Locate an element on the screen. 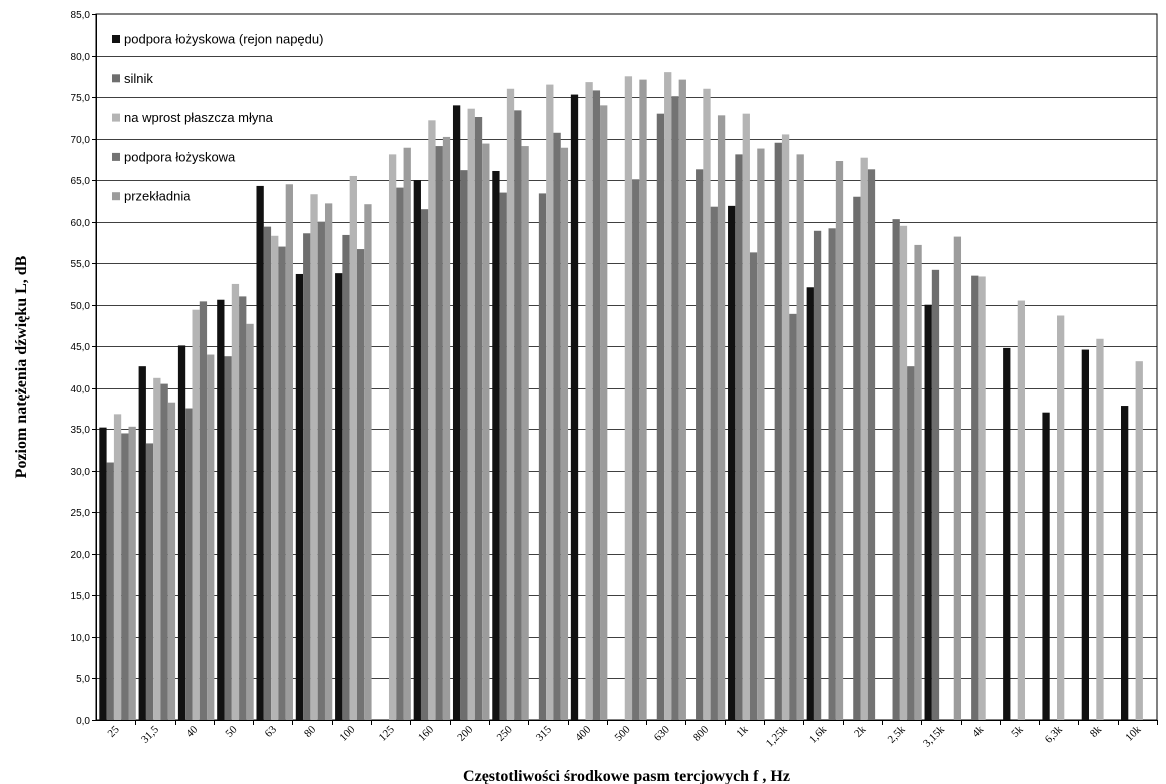 The height and width of the screenshot is (784, 1166). y-axis-title: Poziom natężenia dźwięku L, dB is located at coordinates (21, 366).